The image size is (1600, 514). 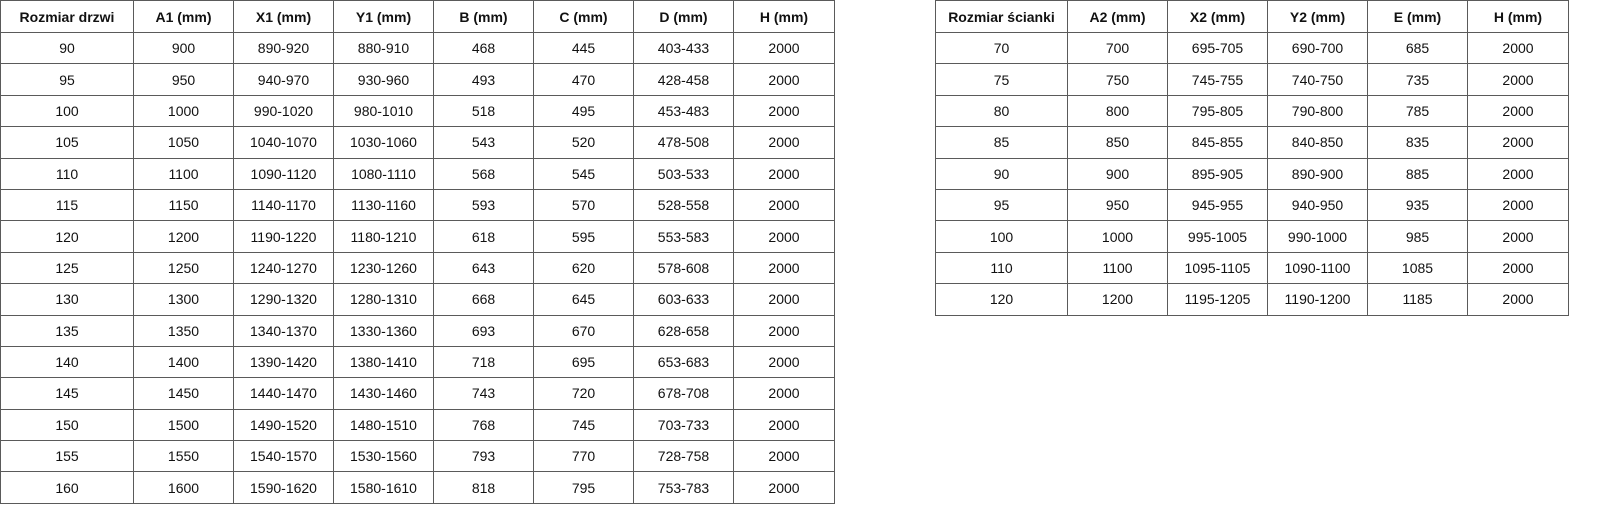 I want to click on table-cell: 850, so click(x=1117, y=142).